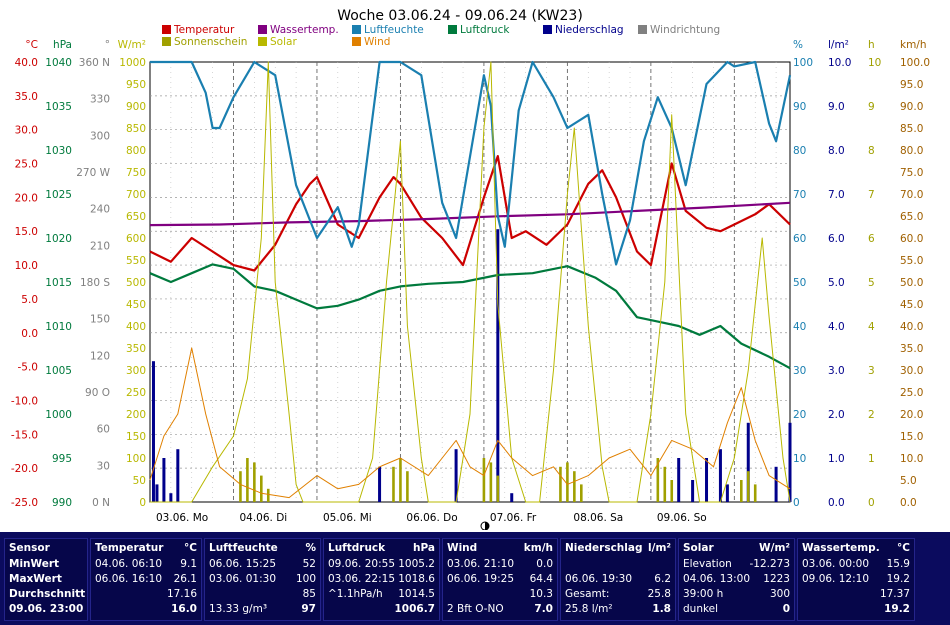 The height and width of the screenshot is (625, 950). I want to click on tick-label-wind: 90.0, so click(911, 107).